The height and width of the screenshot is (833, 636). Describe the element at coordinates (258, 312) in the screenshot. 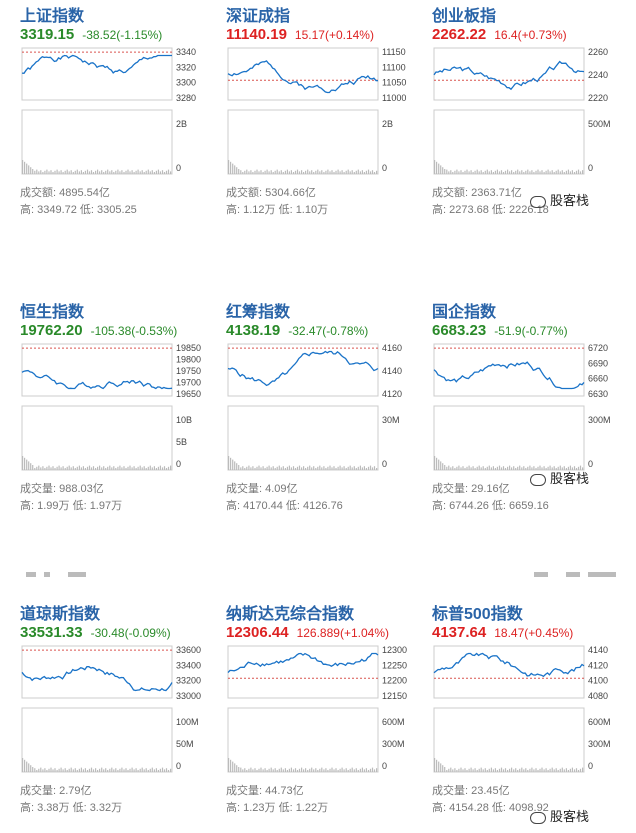

I see `index-title: 红筹指数` at that location.